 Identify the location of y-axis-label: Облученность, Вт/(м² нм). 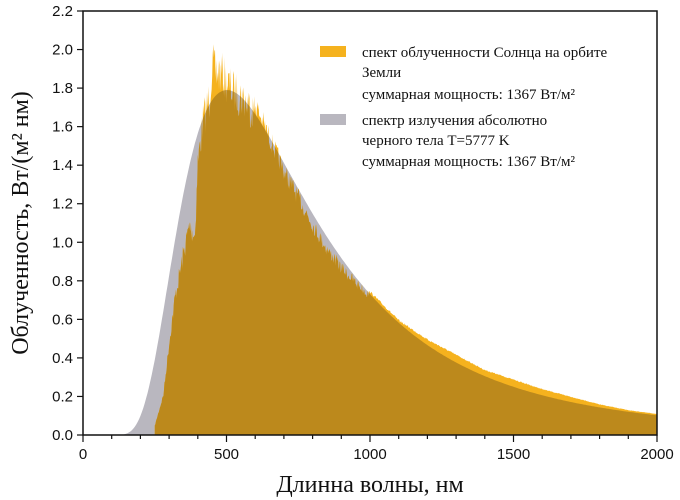
(21, 223).